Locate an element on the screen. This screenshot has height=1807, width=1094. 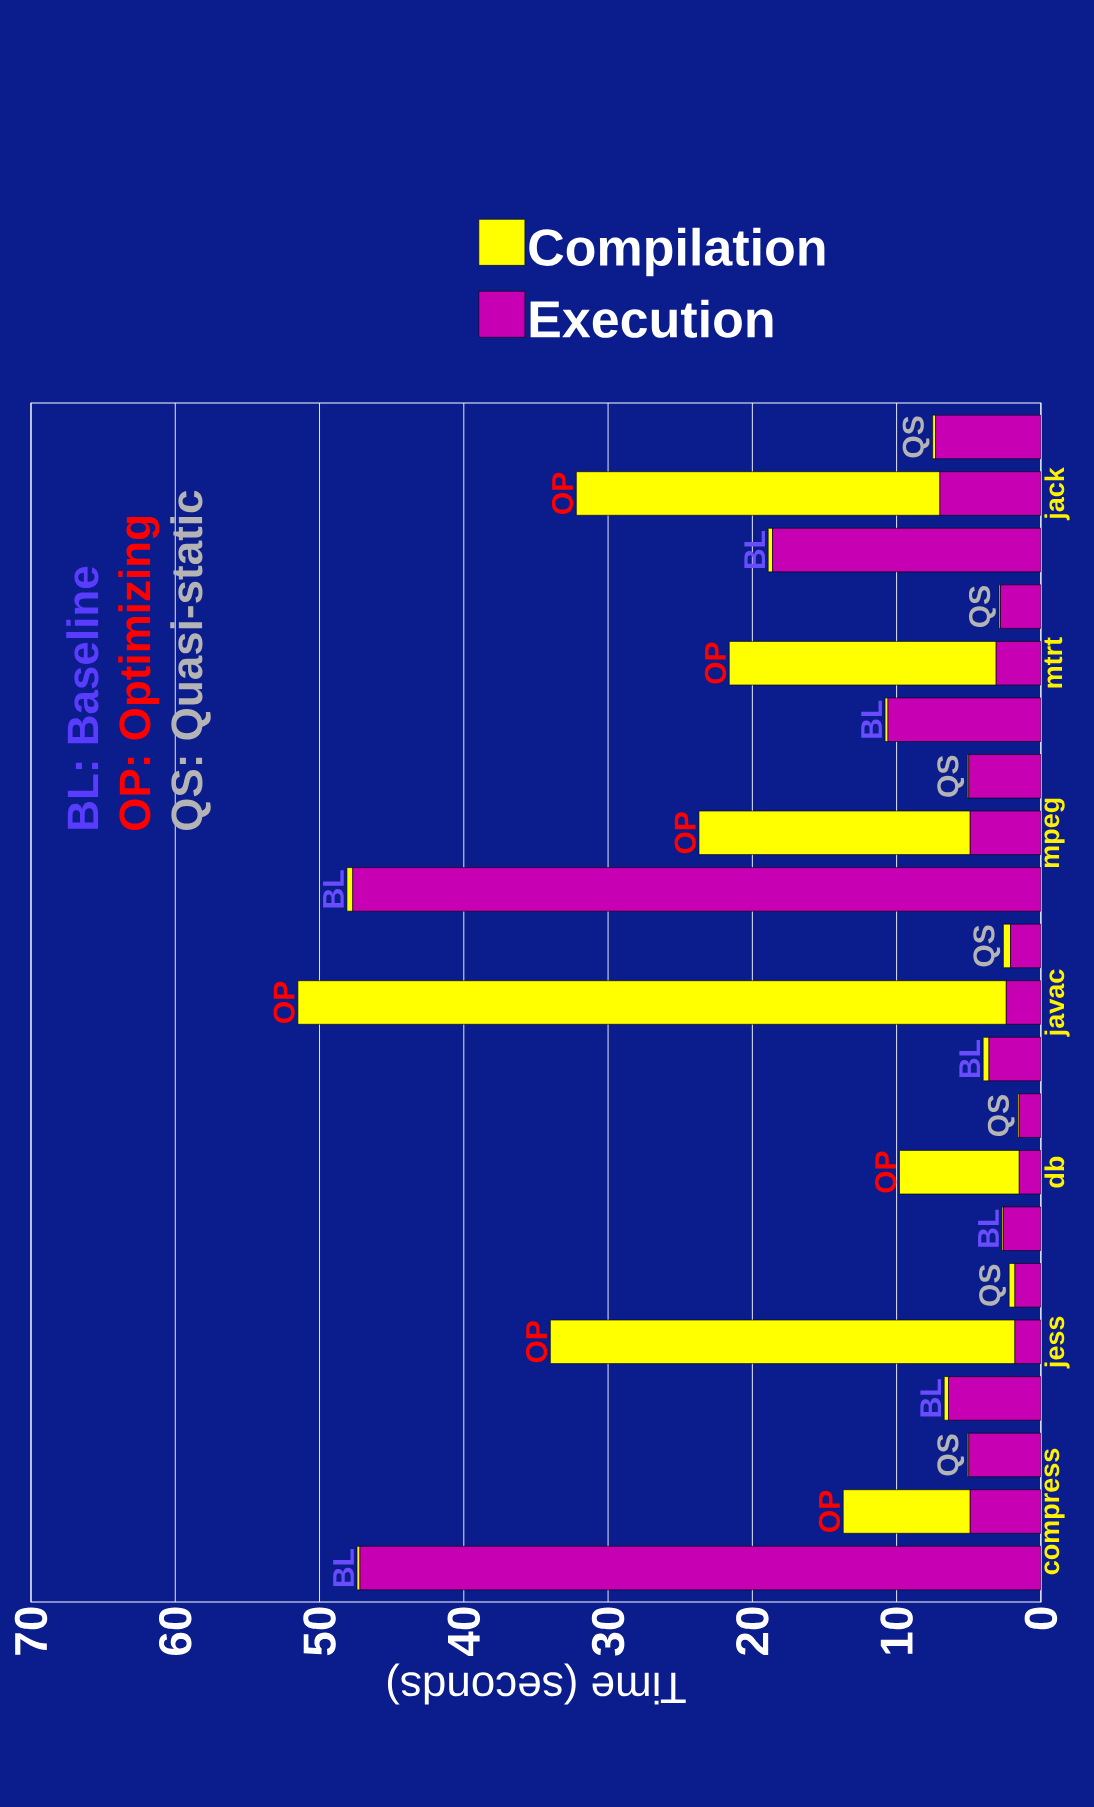
x-tick-label: 0 is located at coordinates (1041, 1618).